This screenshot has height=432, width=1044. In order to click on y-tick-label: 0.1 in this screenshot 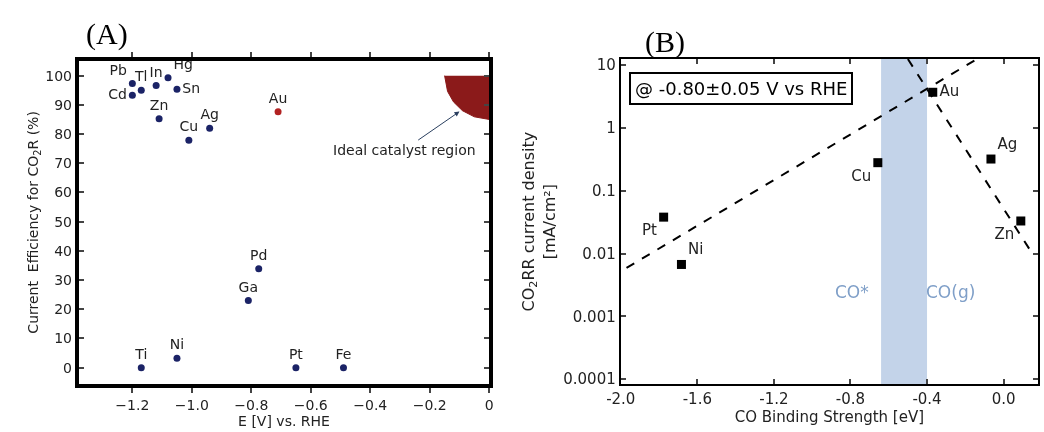, I will do `click(603, 191)`.